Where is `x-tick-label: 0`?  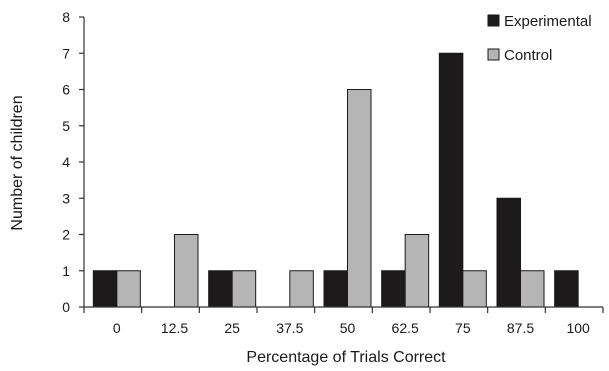 x-tick-label: 0 is located at coordinates (117, 328).